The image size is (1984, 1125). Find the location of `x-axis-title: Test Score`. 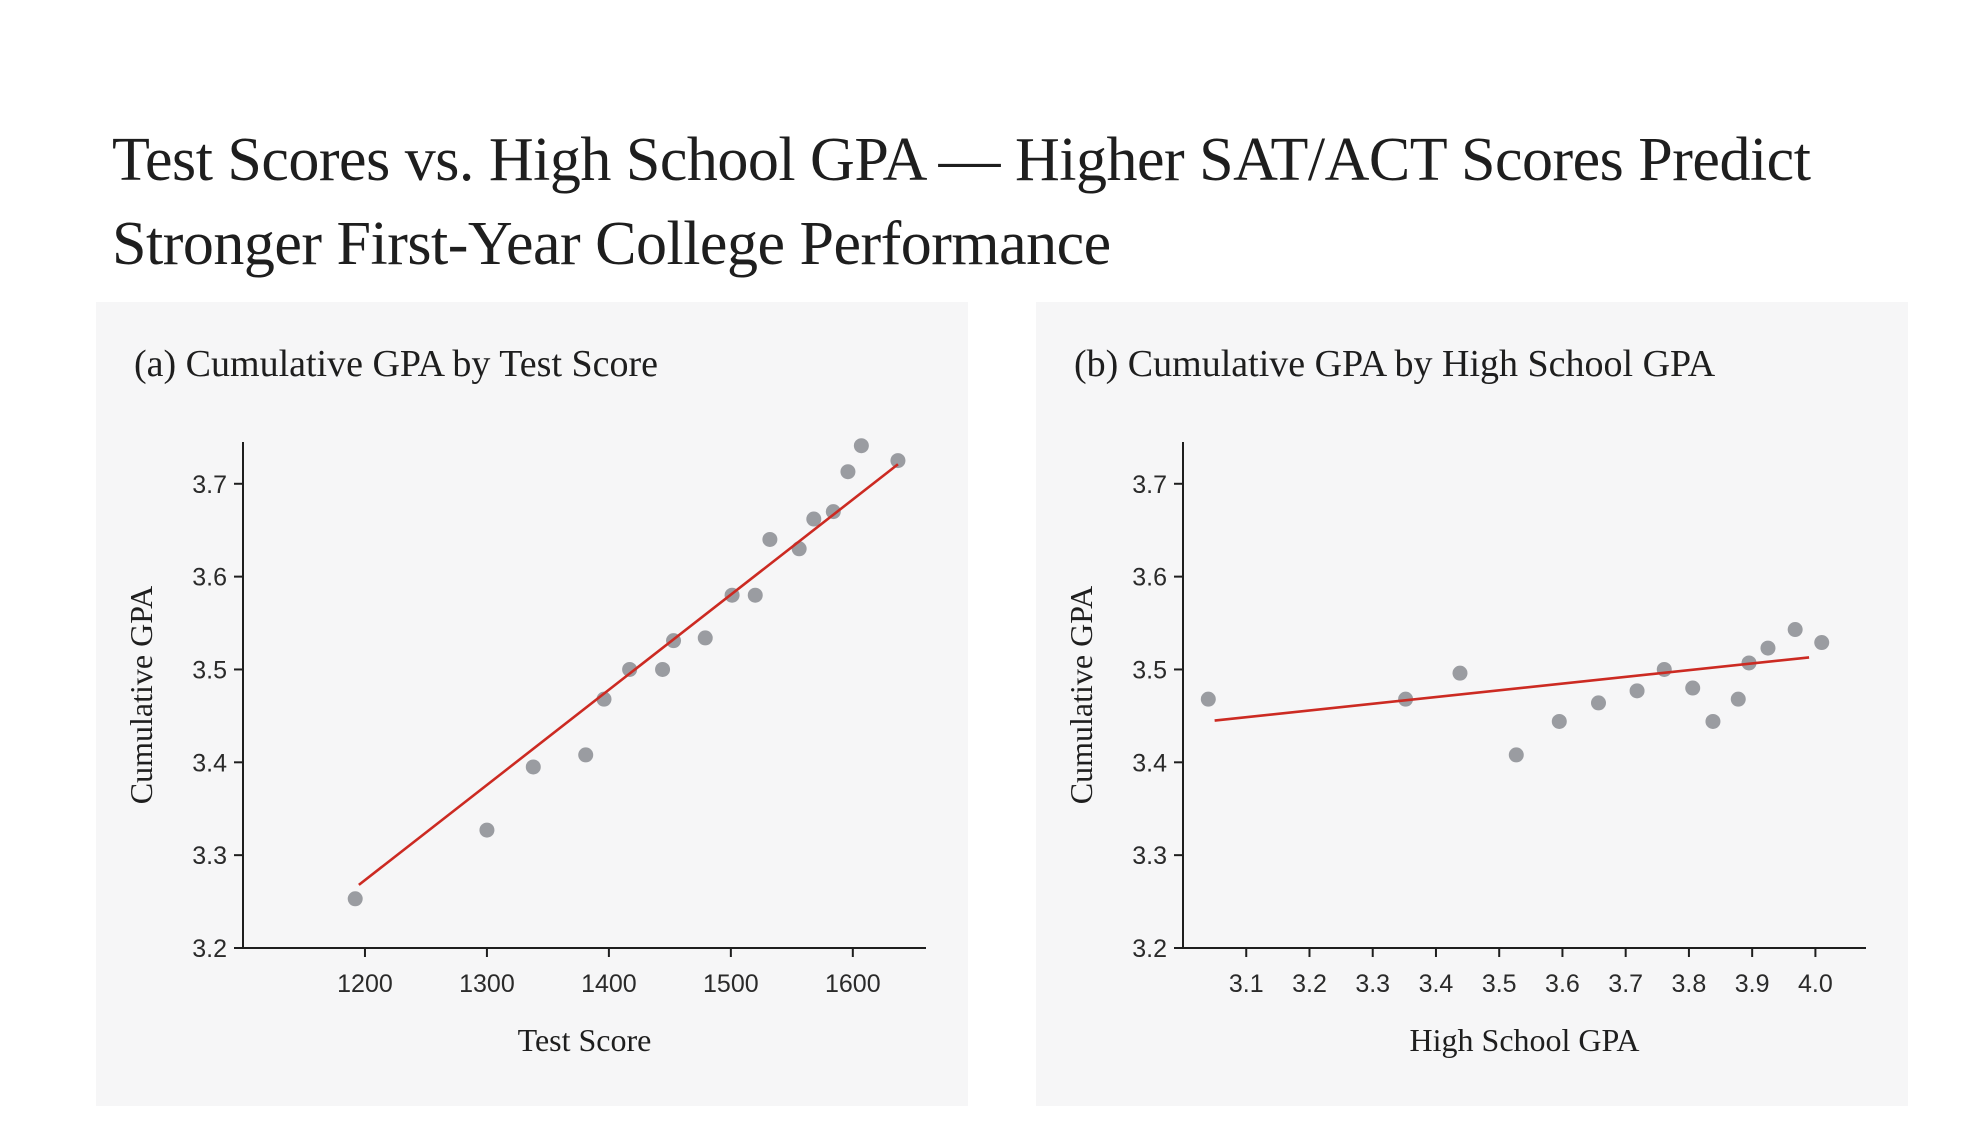

x-axis-title: Test Score is located at coordinates (585, 1040).